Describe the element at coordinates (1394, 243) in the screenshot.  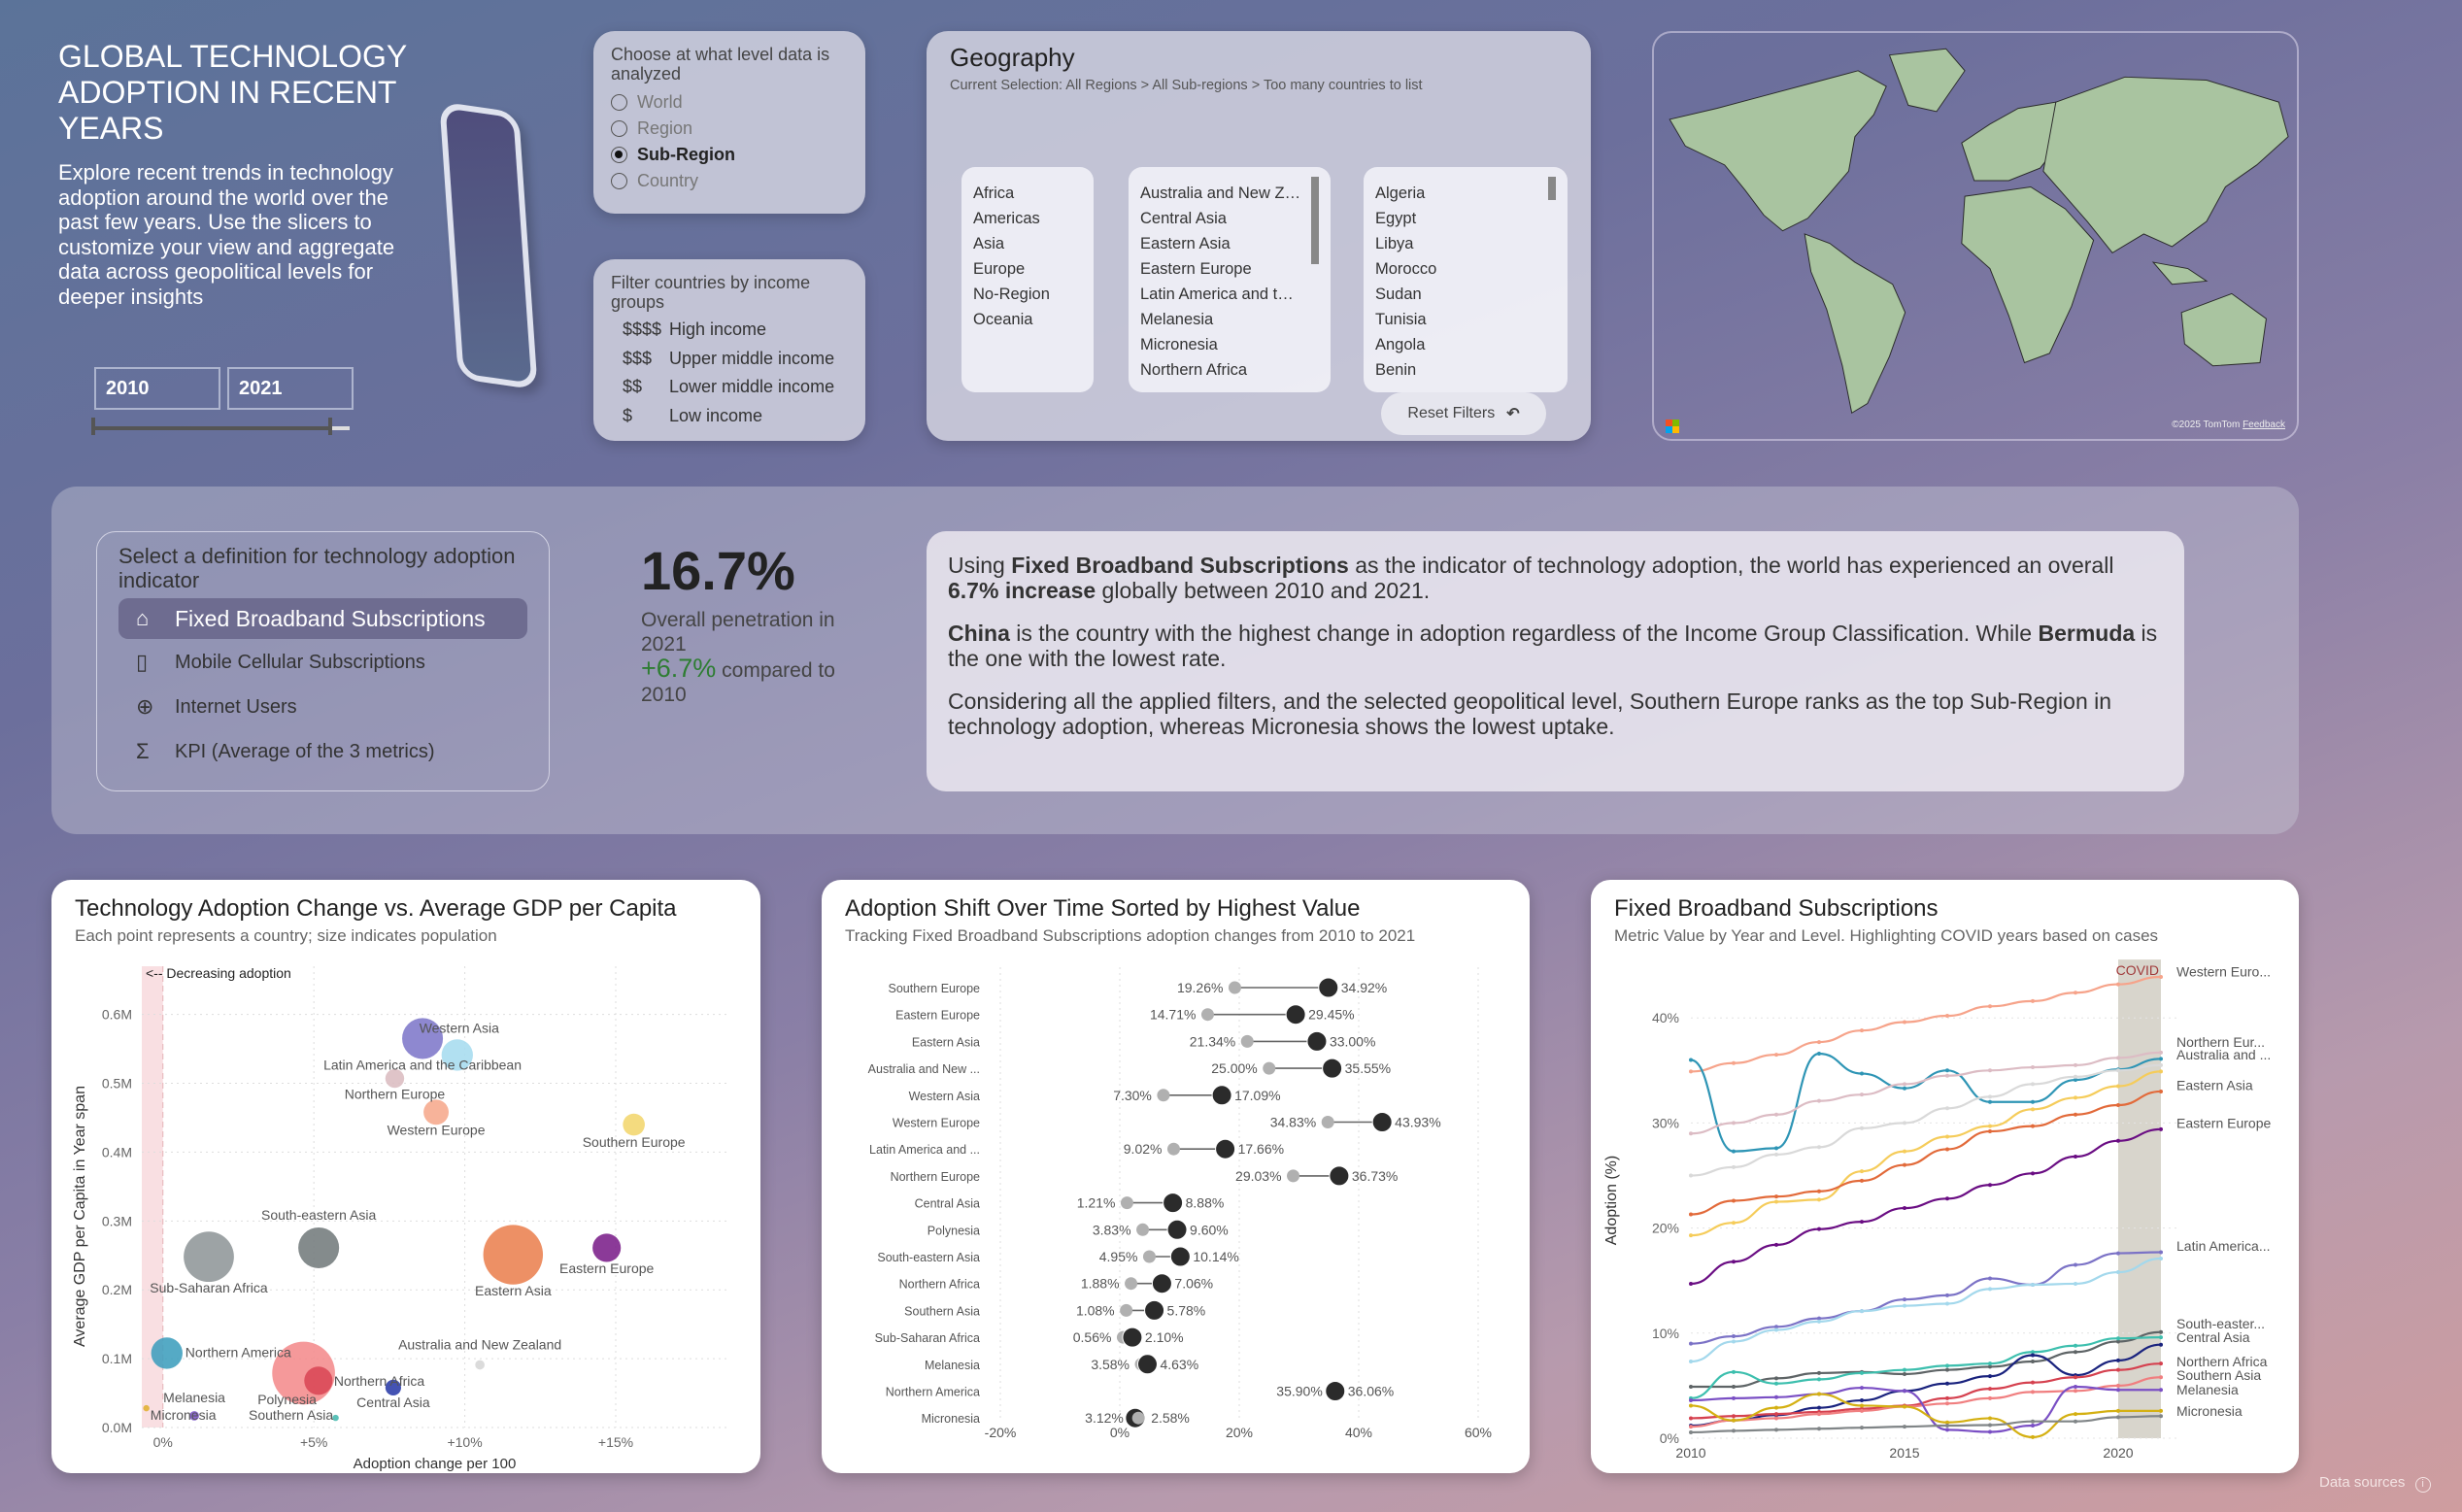
I see `country-item: Libya` at that location.